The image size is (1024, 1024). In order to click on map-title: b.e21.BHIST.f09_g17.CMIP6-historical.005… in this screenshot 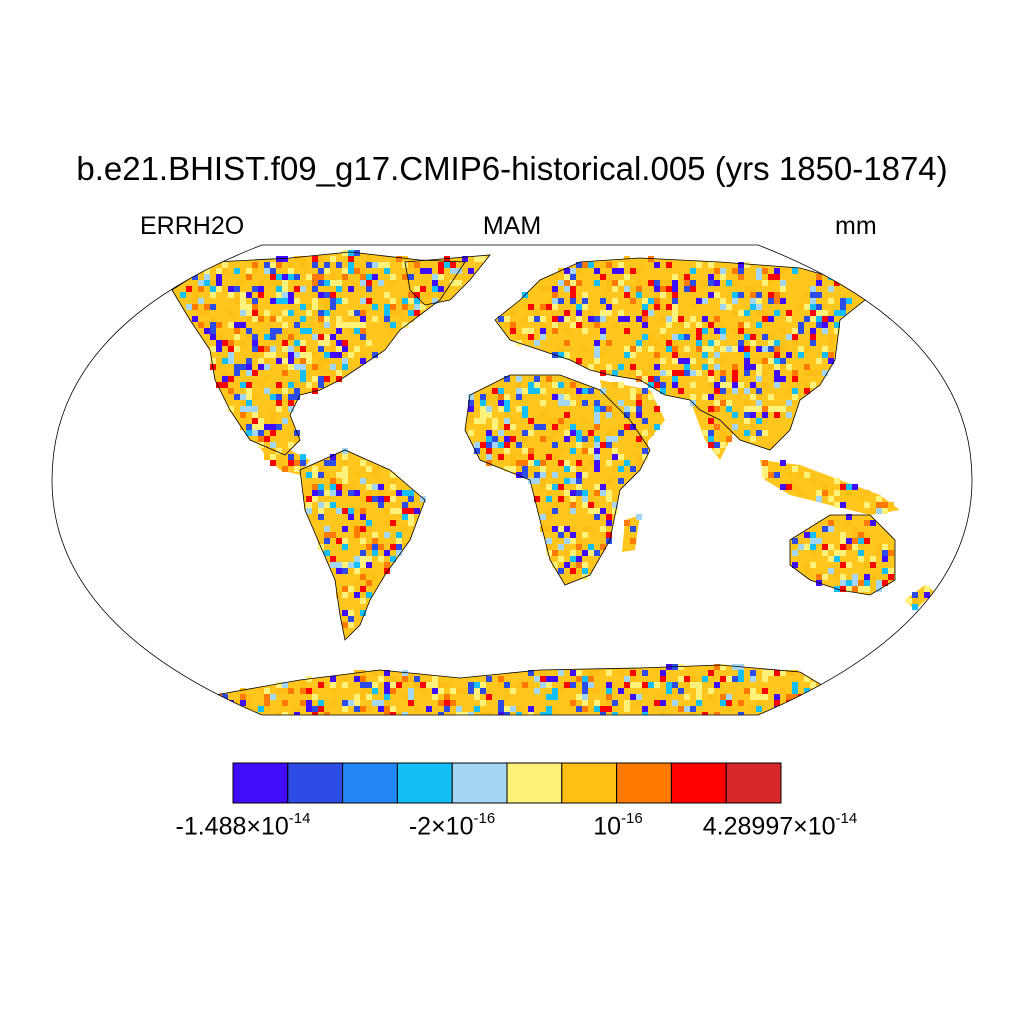, I will do `click(512, 168)`.